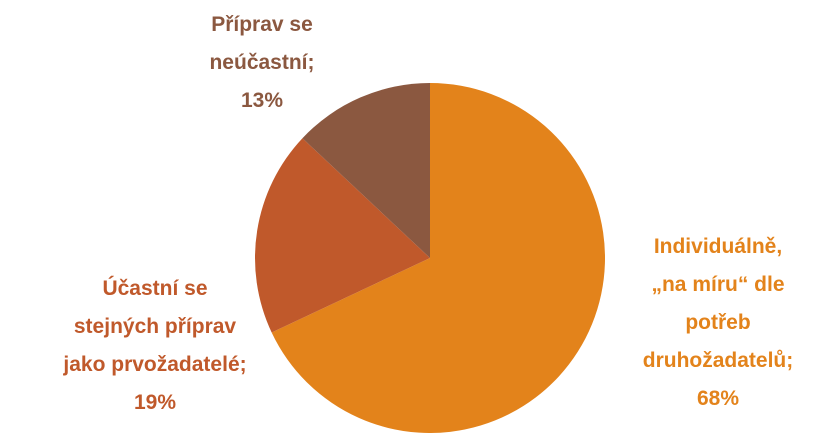 This screenshot has width=831, height=433. What do you see at coordinates (261, 43) in the screenshot?
I see `category-name: Příprav se neúčastní` at bounding box center [261, 43].